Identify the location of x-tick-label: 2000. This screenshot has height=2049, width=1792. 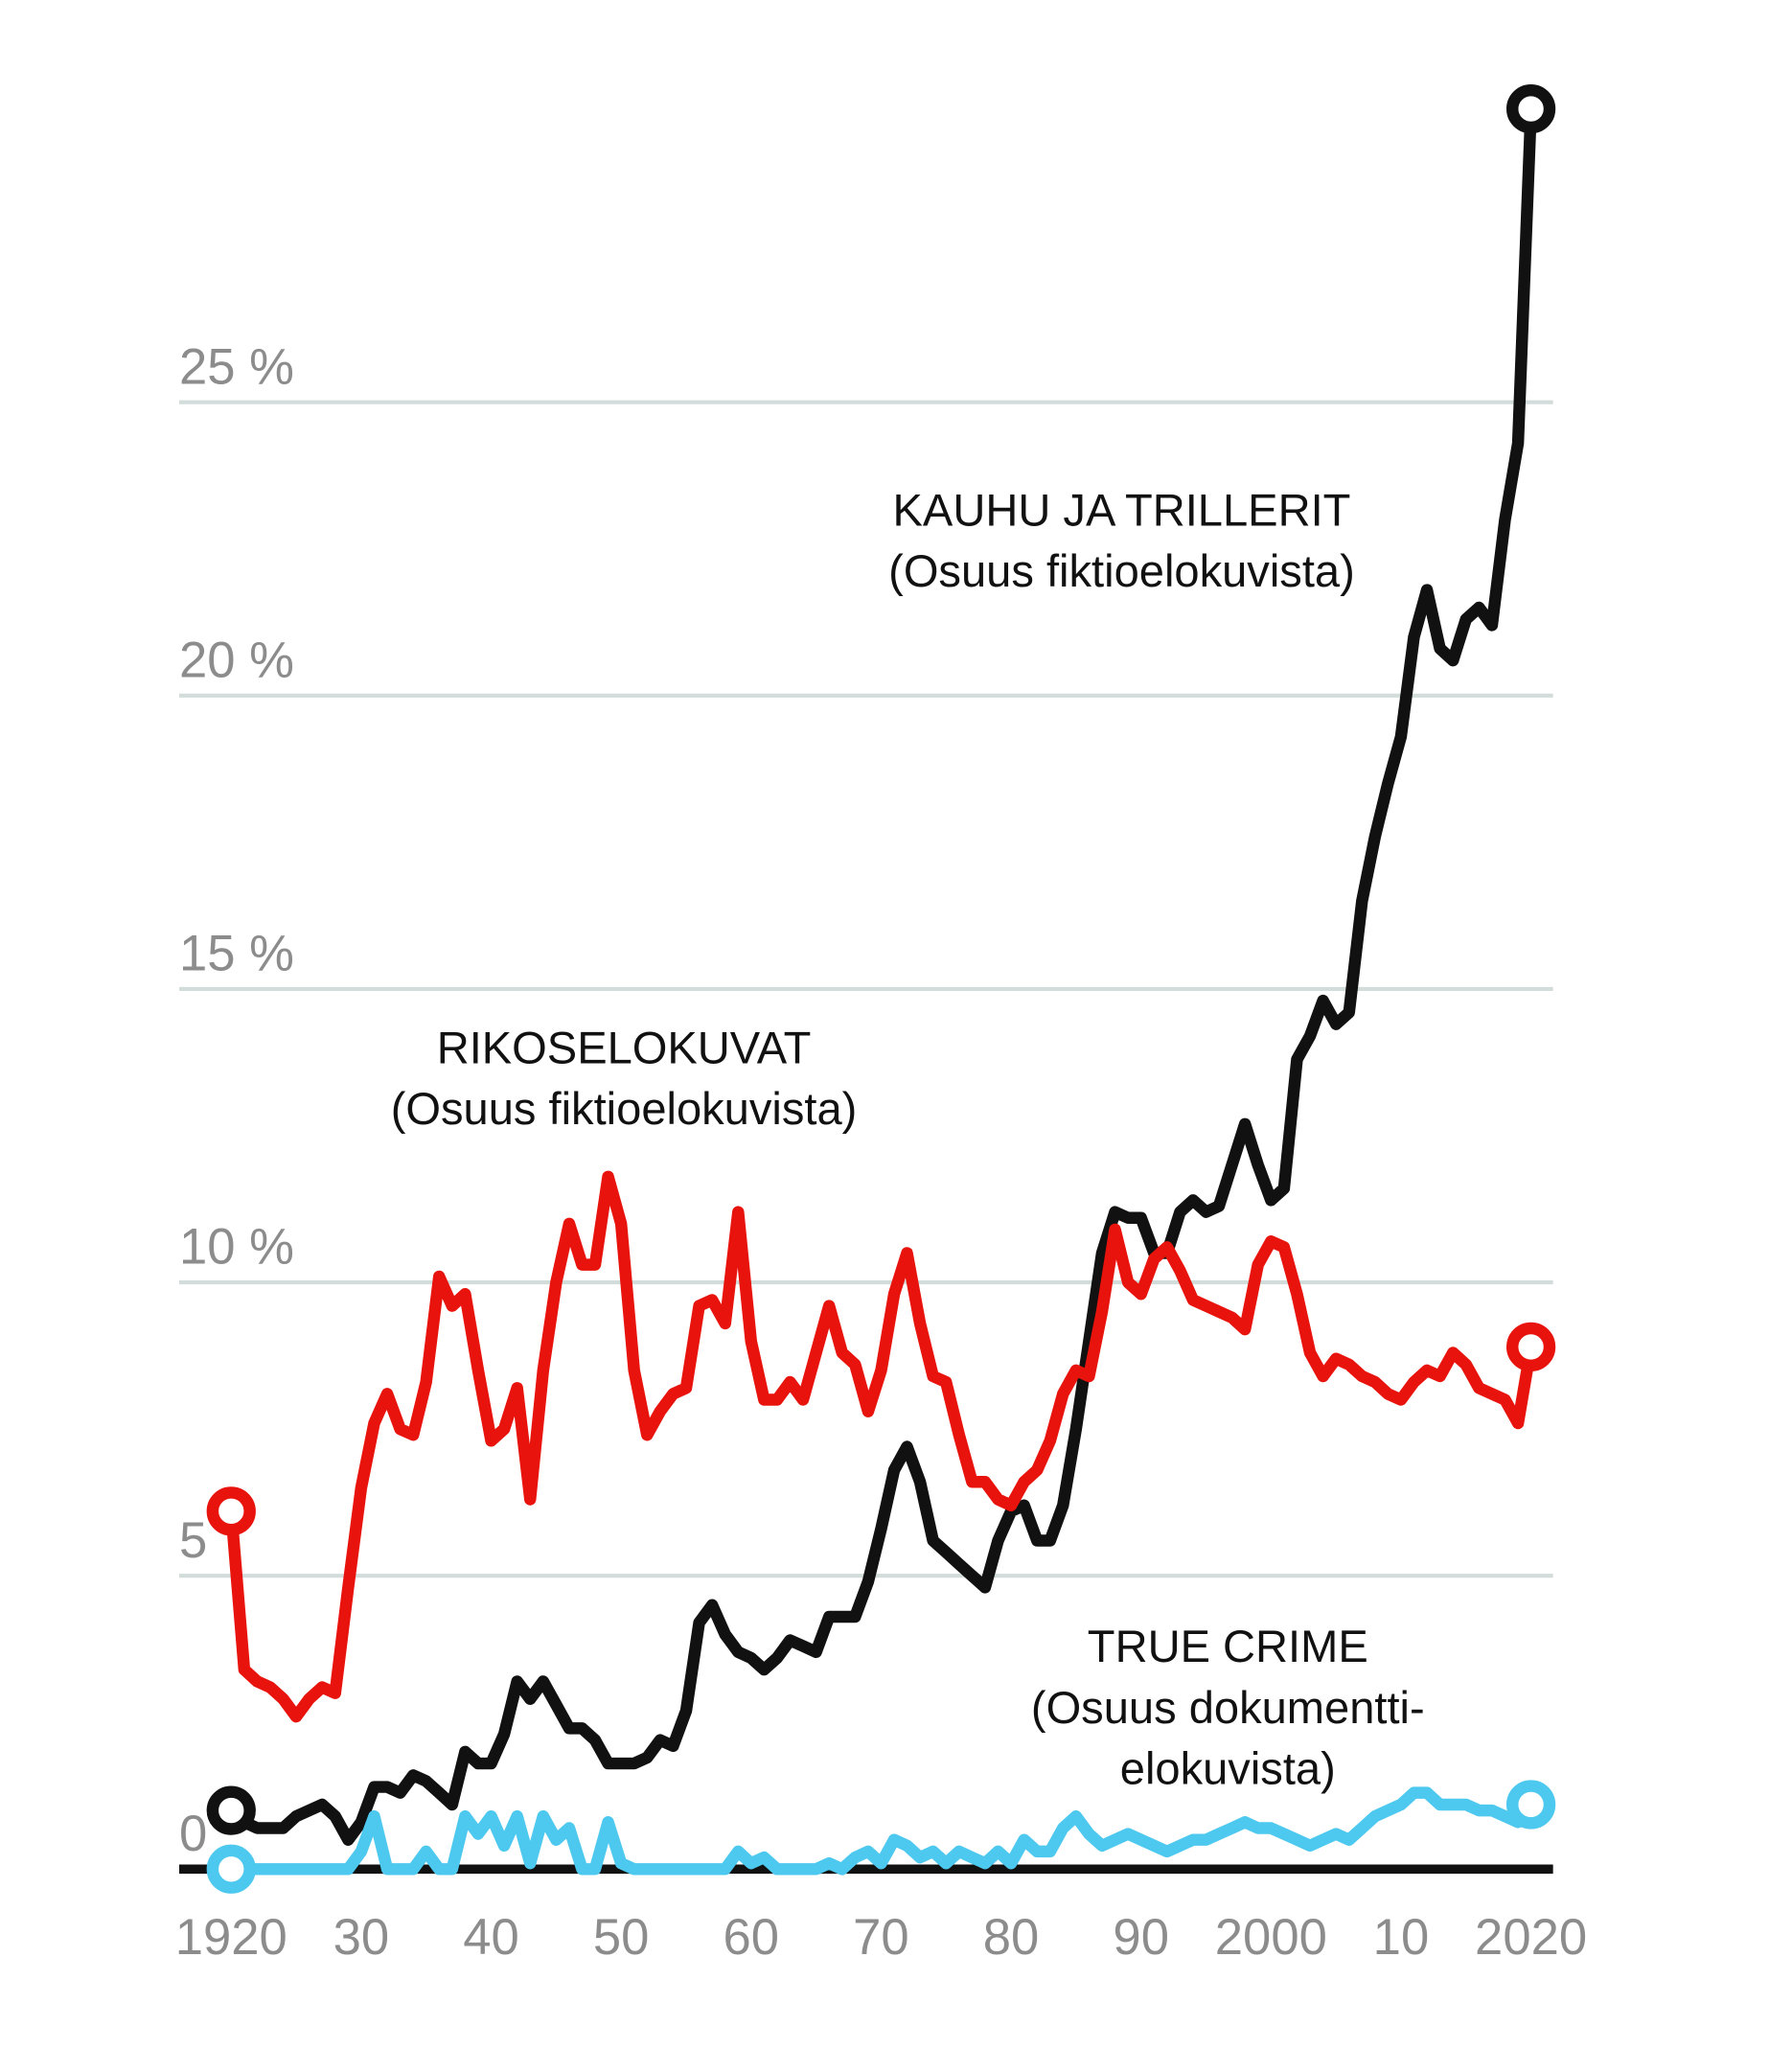
(1271, 1937).